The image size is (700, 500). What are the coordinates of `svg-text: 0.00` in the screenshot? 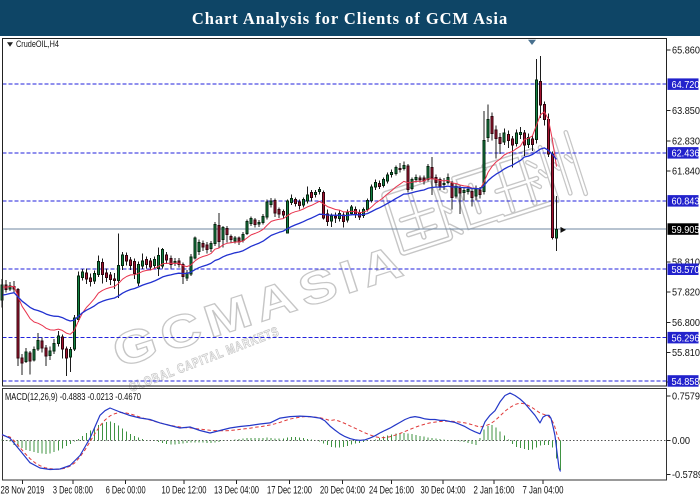 It's located at (681, 441).